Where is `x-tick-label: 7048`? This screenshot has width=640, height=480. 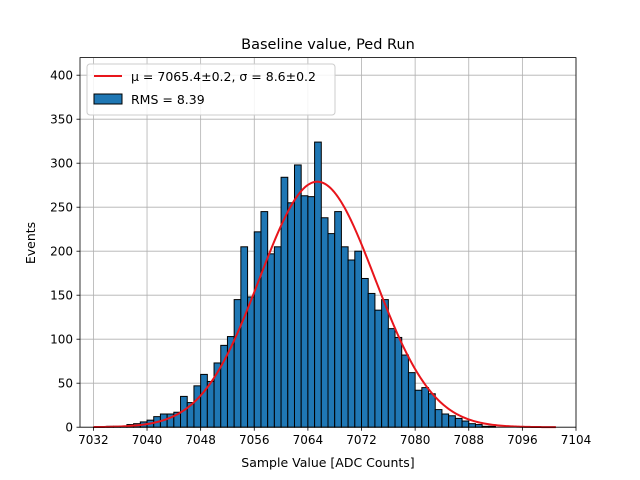
x-tick-label: 7048 is located at coordinates (200, 440).